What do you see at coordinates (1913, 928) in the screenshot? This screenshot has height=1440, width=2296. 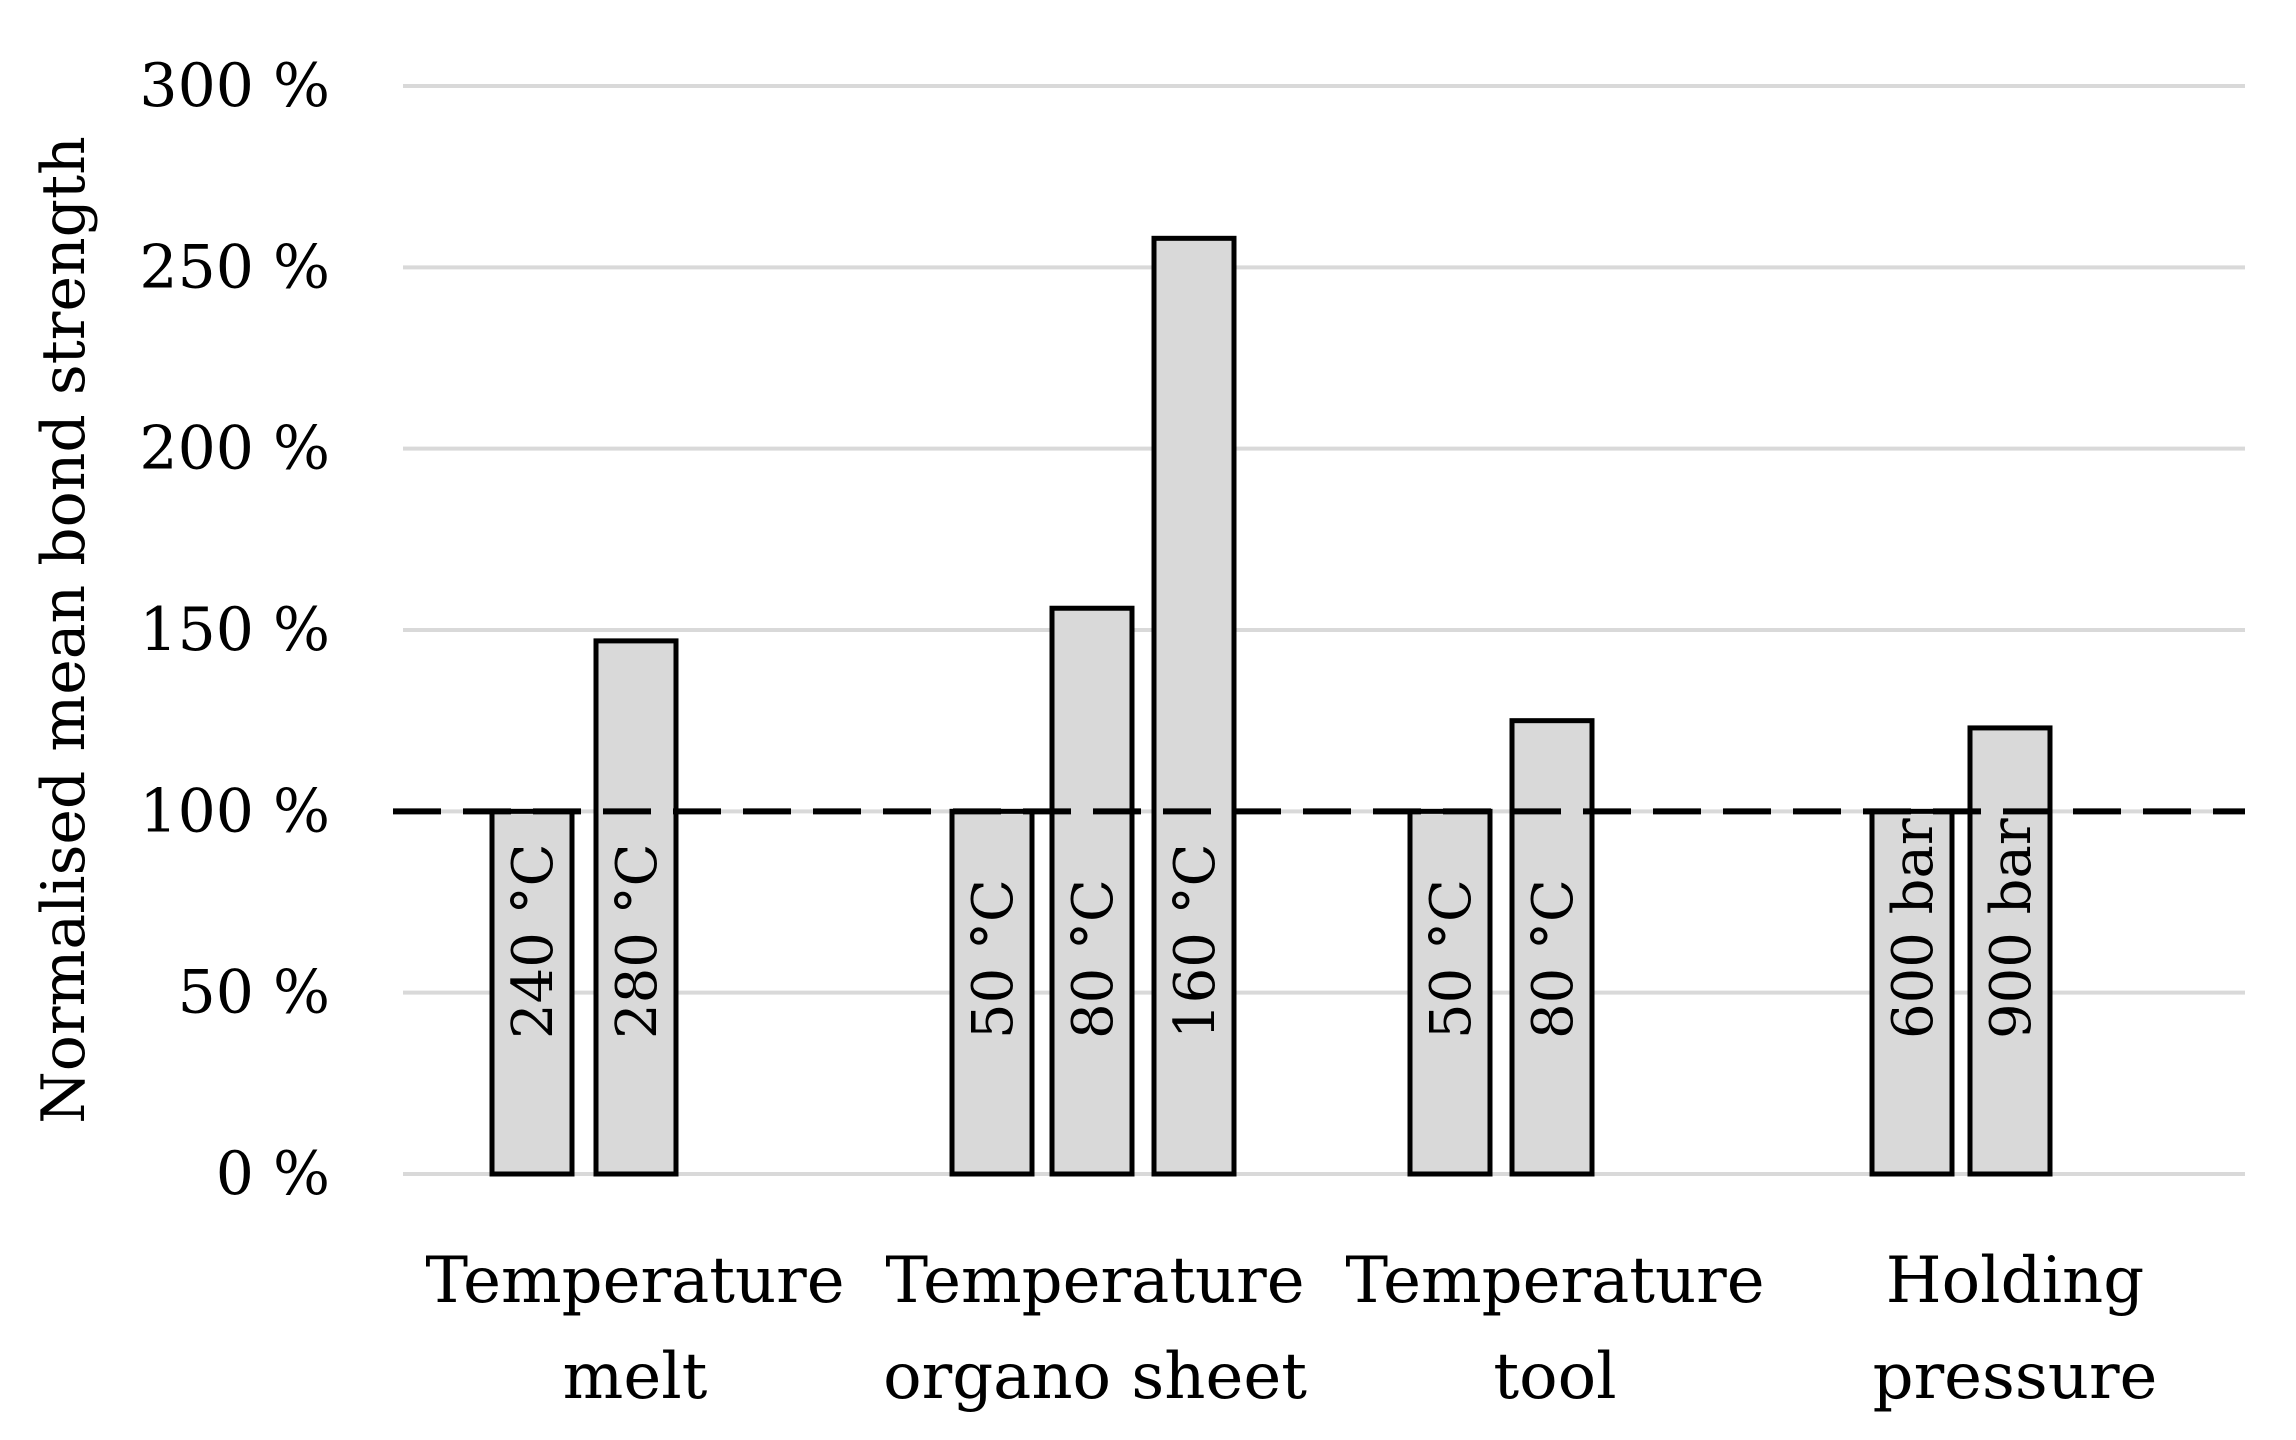 I see `bar-label: 600 bar` at bounding box center [1913, 928].